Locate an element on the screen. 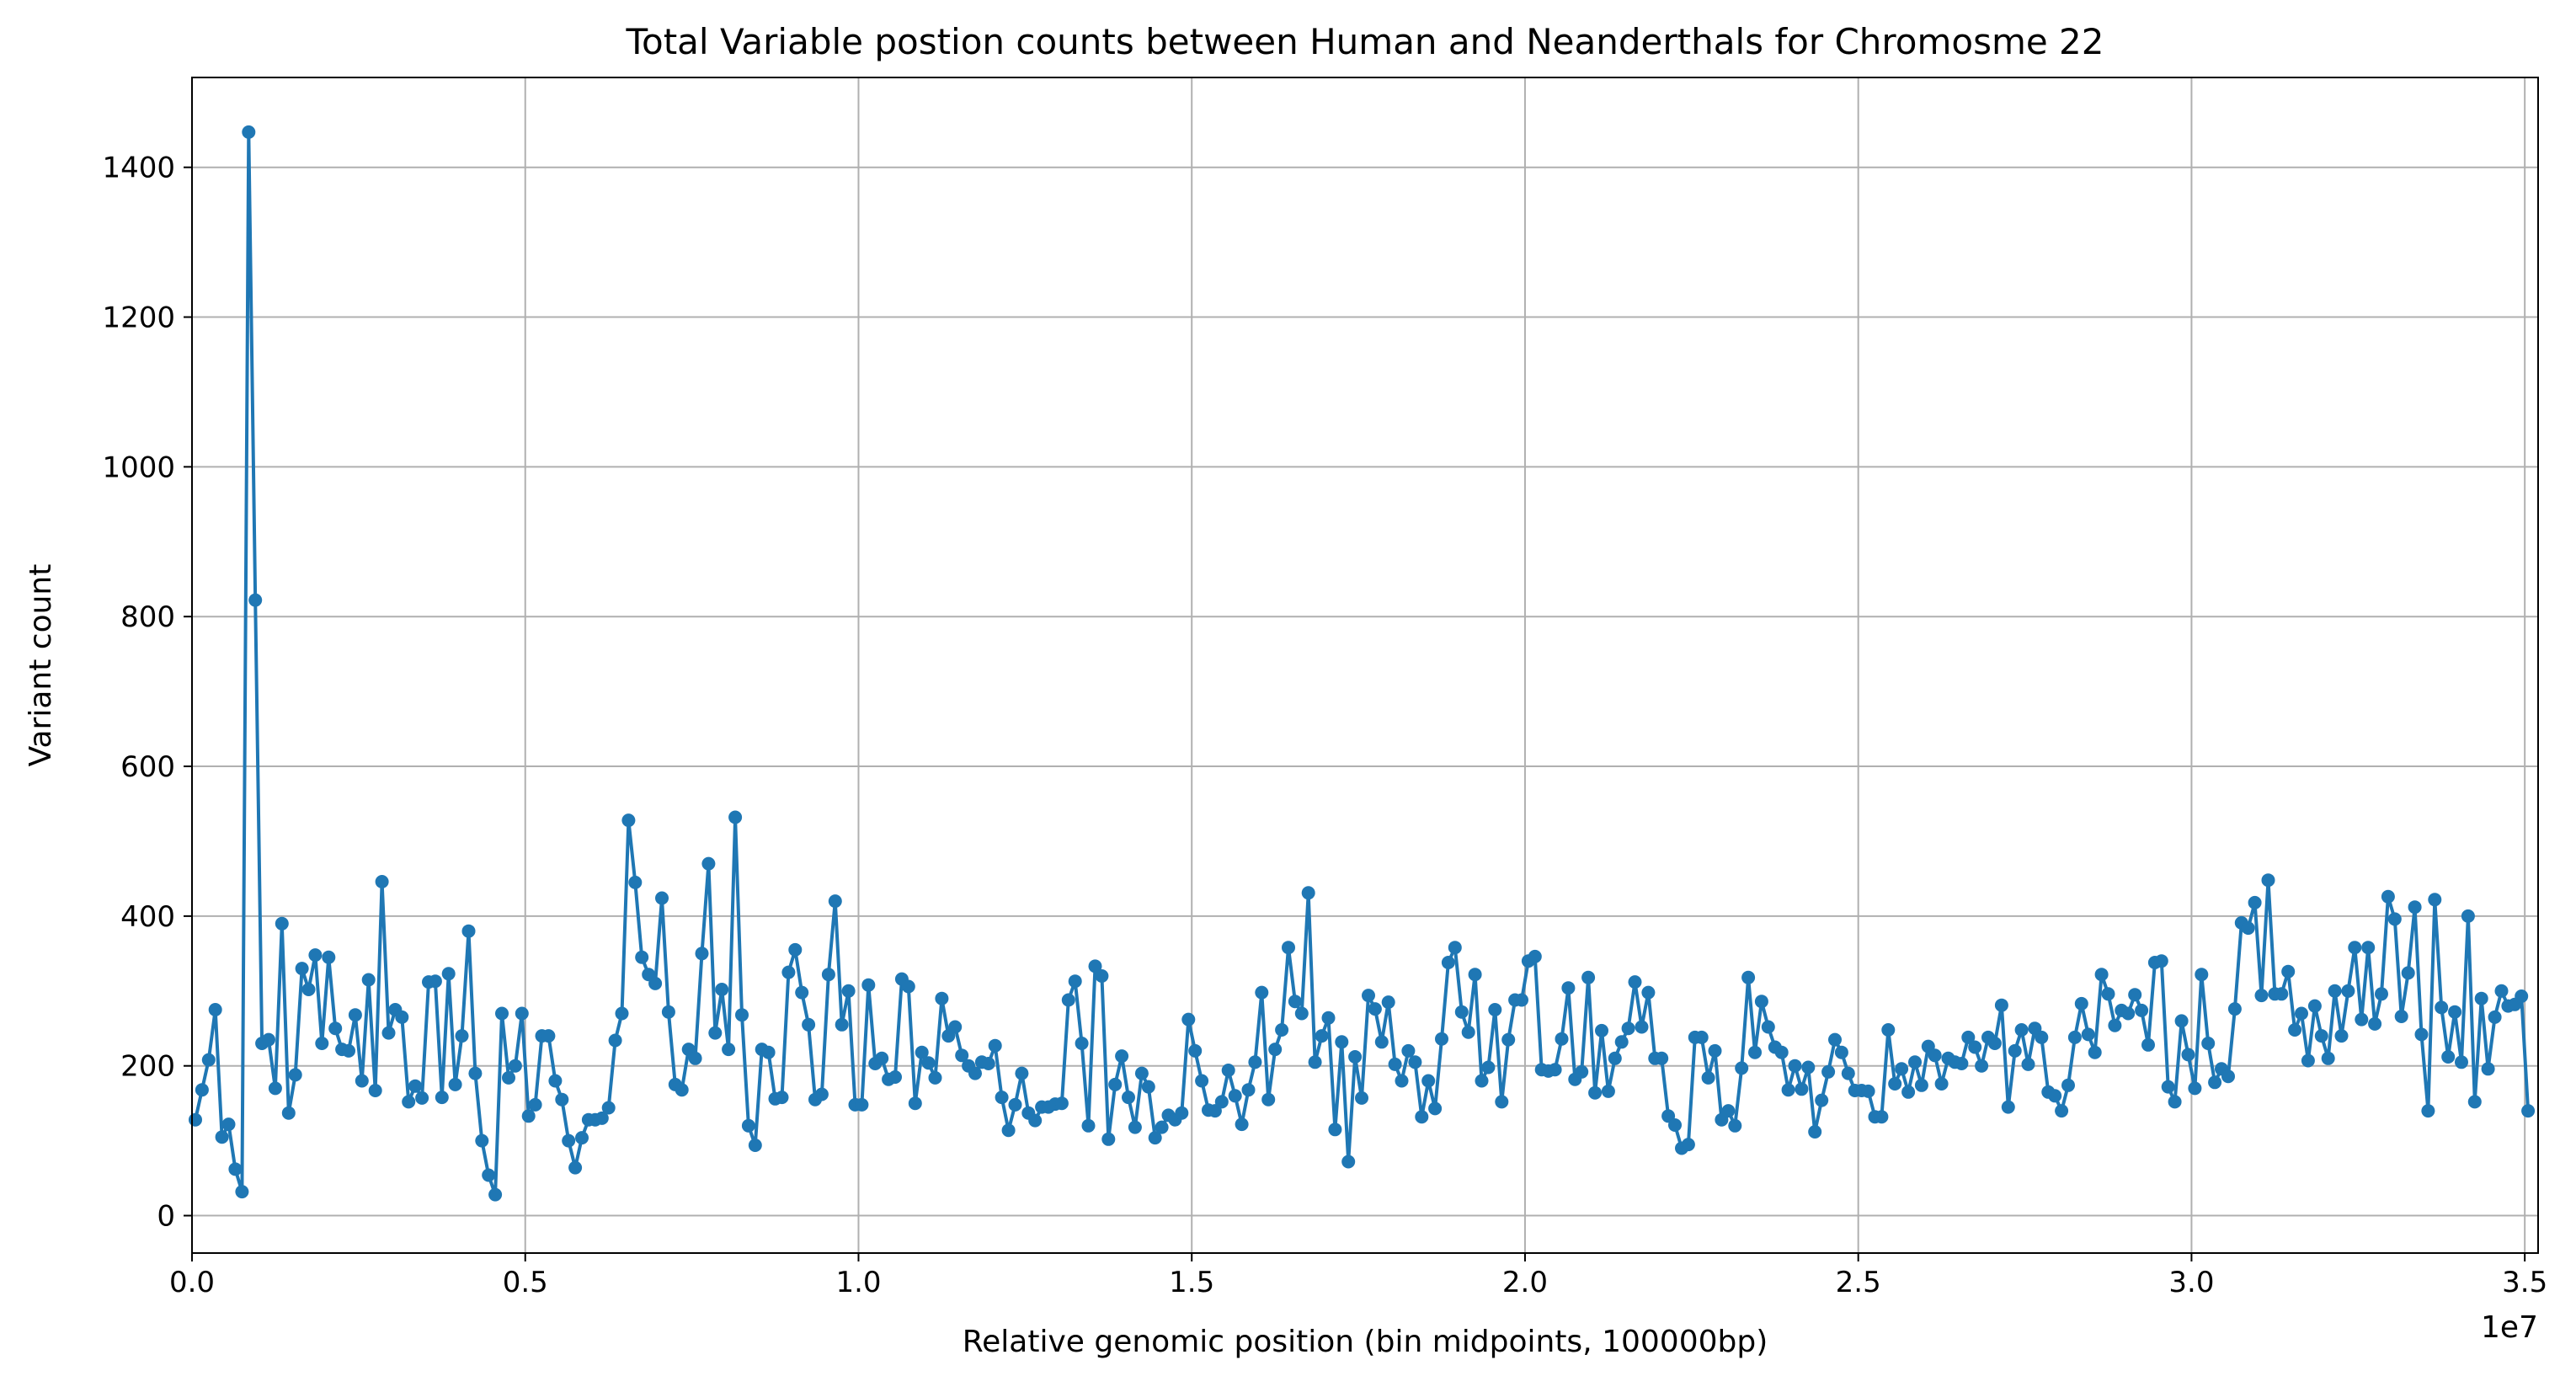 This screenshot has width=2576, height=1376. x-tick-label: 0.0 is located at coordinates (192, 1282).